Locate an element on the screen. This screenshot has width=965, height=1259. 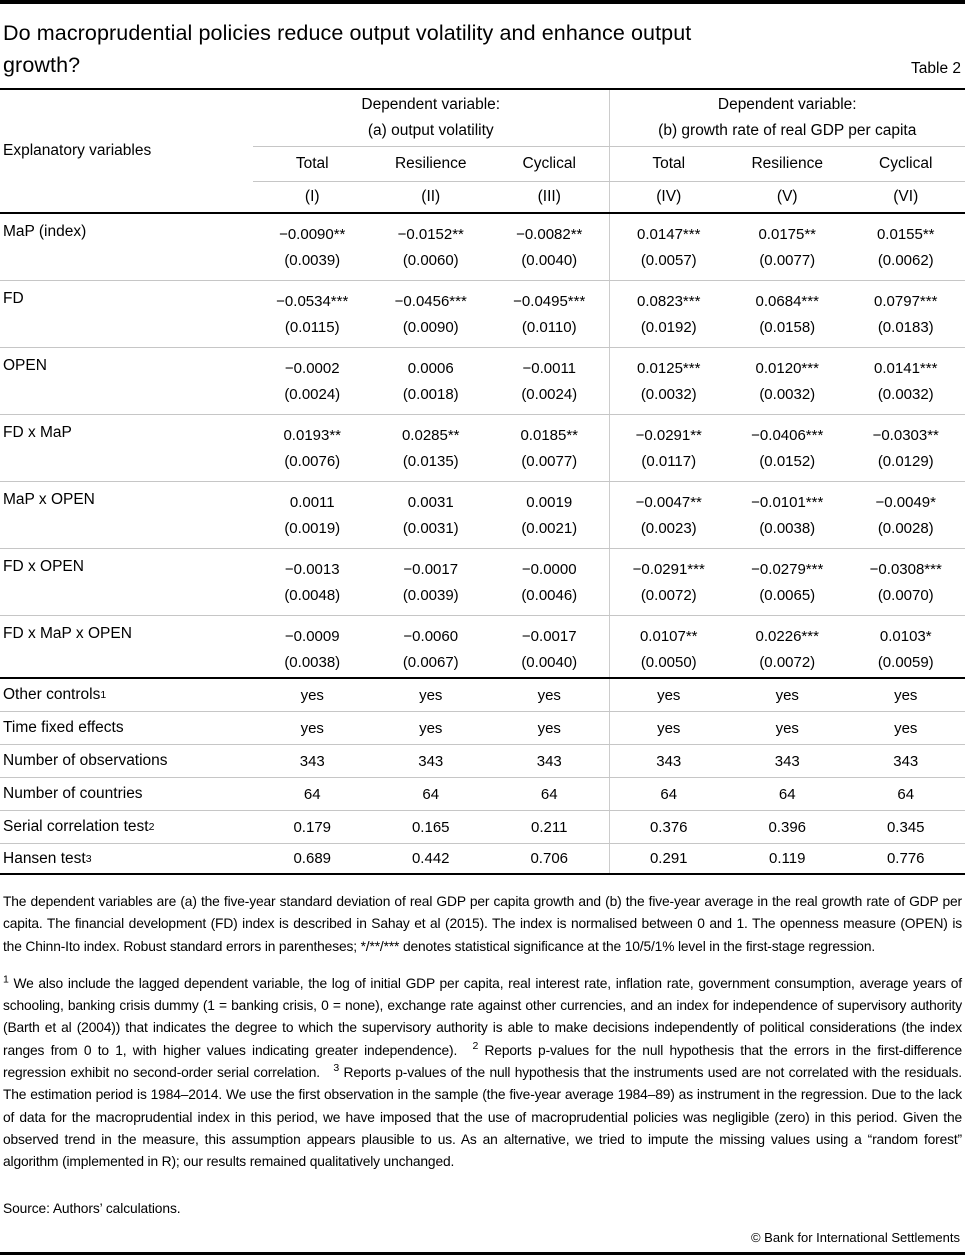
standard-error: (0.0070) is located at coordinates (905, 595).